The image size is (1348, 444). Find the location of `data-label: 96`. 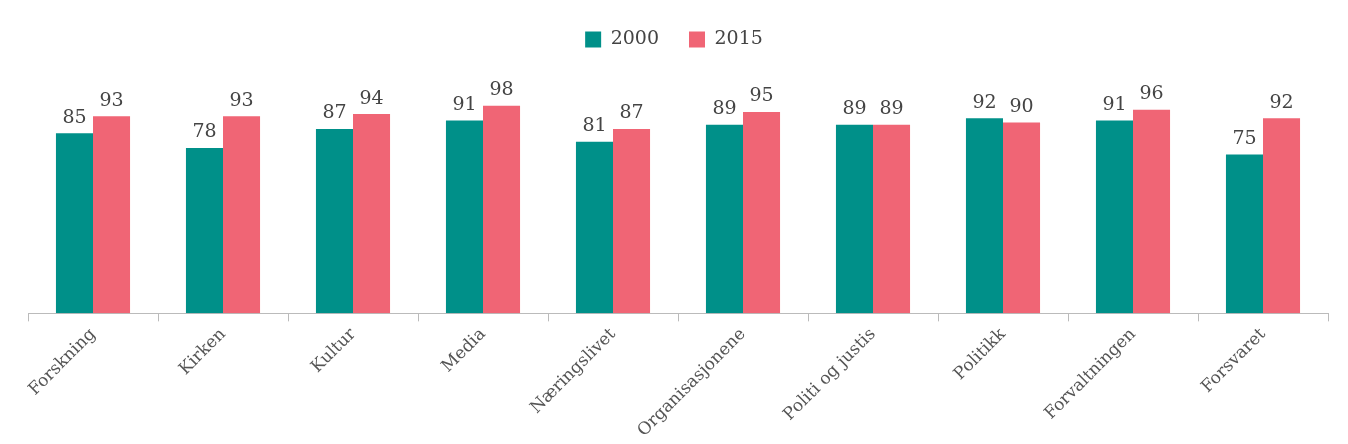

data-label: 96 is located at coordinates (1151, 92).